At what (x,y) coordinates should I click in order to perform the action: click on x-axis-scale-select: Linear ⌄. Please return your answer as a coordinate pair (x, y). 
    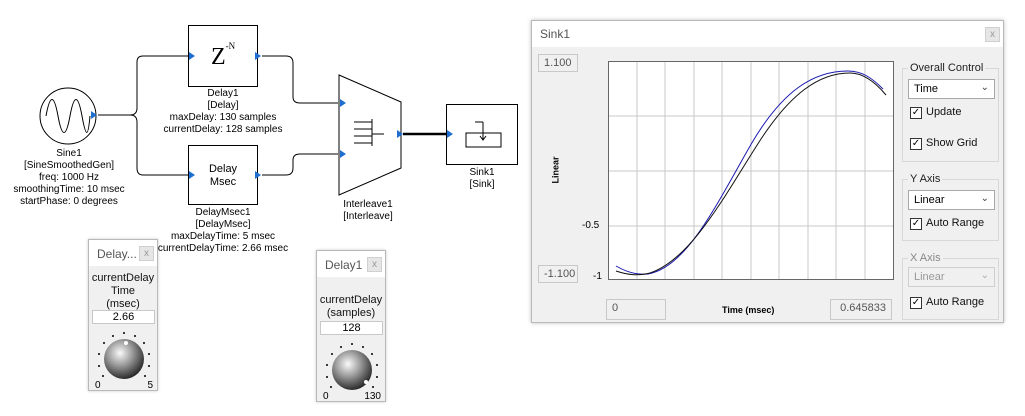
    Looking at the image, I should click on (951, 277).